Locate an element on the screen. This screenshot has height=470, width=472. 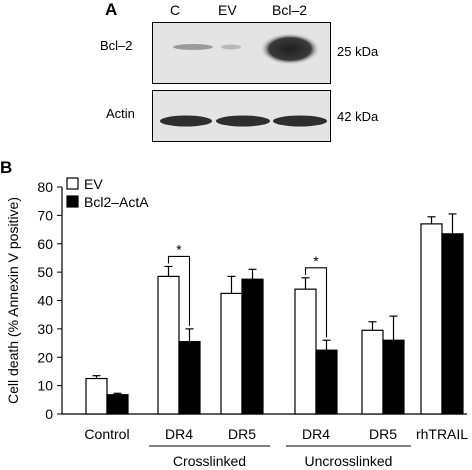
group-label: Crosslinked is located at coordinates (209, 461).